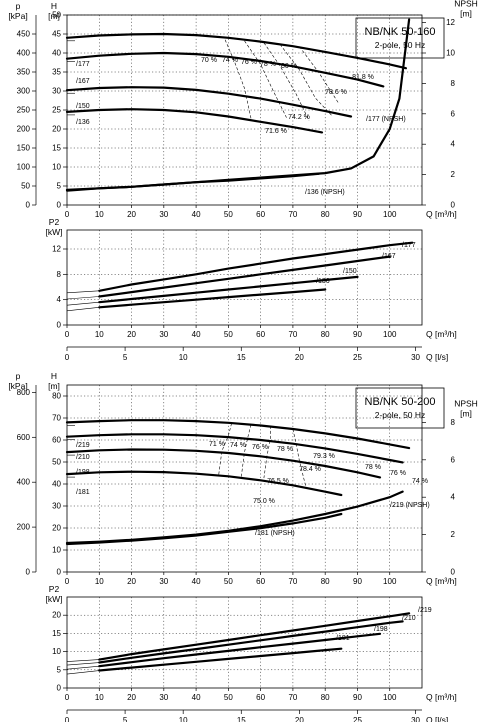 The image size is (486, 722). Describe the element at coordinates (24, 437) in the screenshot. I see `tick-label-kpa: 600` at that location.